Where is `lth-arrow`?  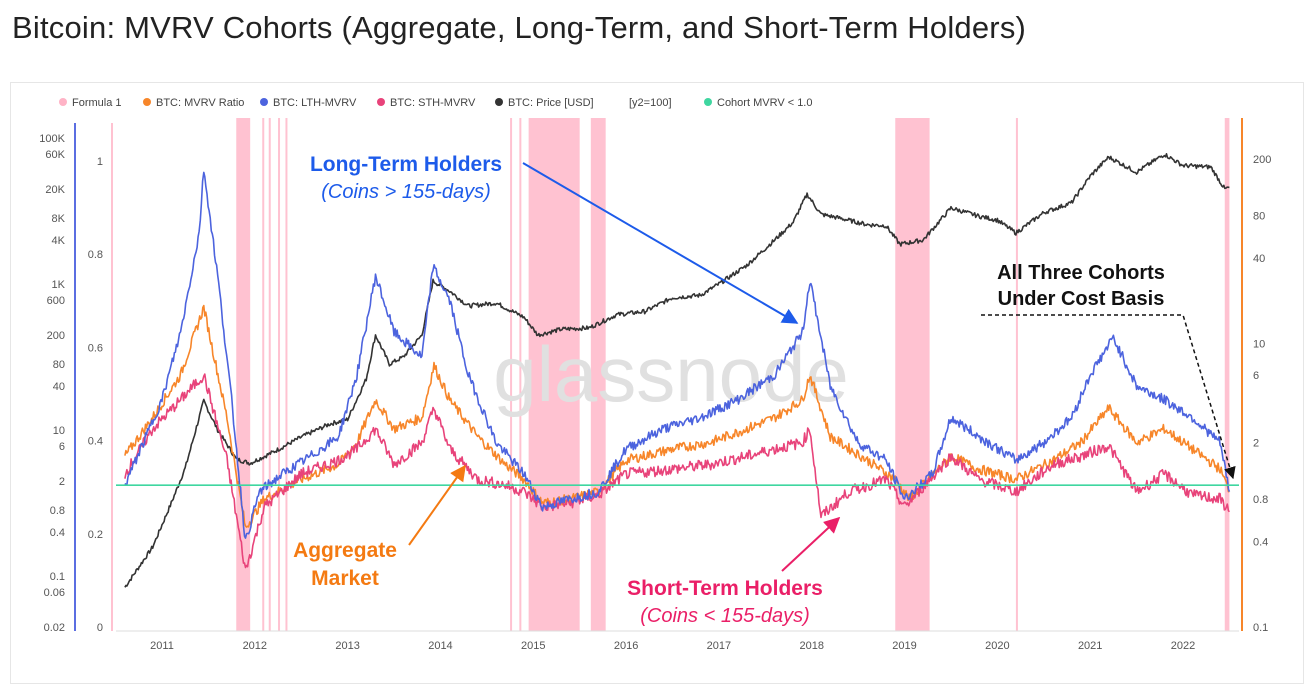
lth-arrow is located at coordinates (660, 243).